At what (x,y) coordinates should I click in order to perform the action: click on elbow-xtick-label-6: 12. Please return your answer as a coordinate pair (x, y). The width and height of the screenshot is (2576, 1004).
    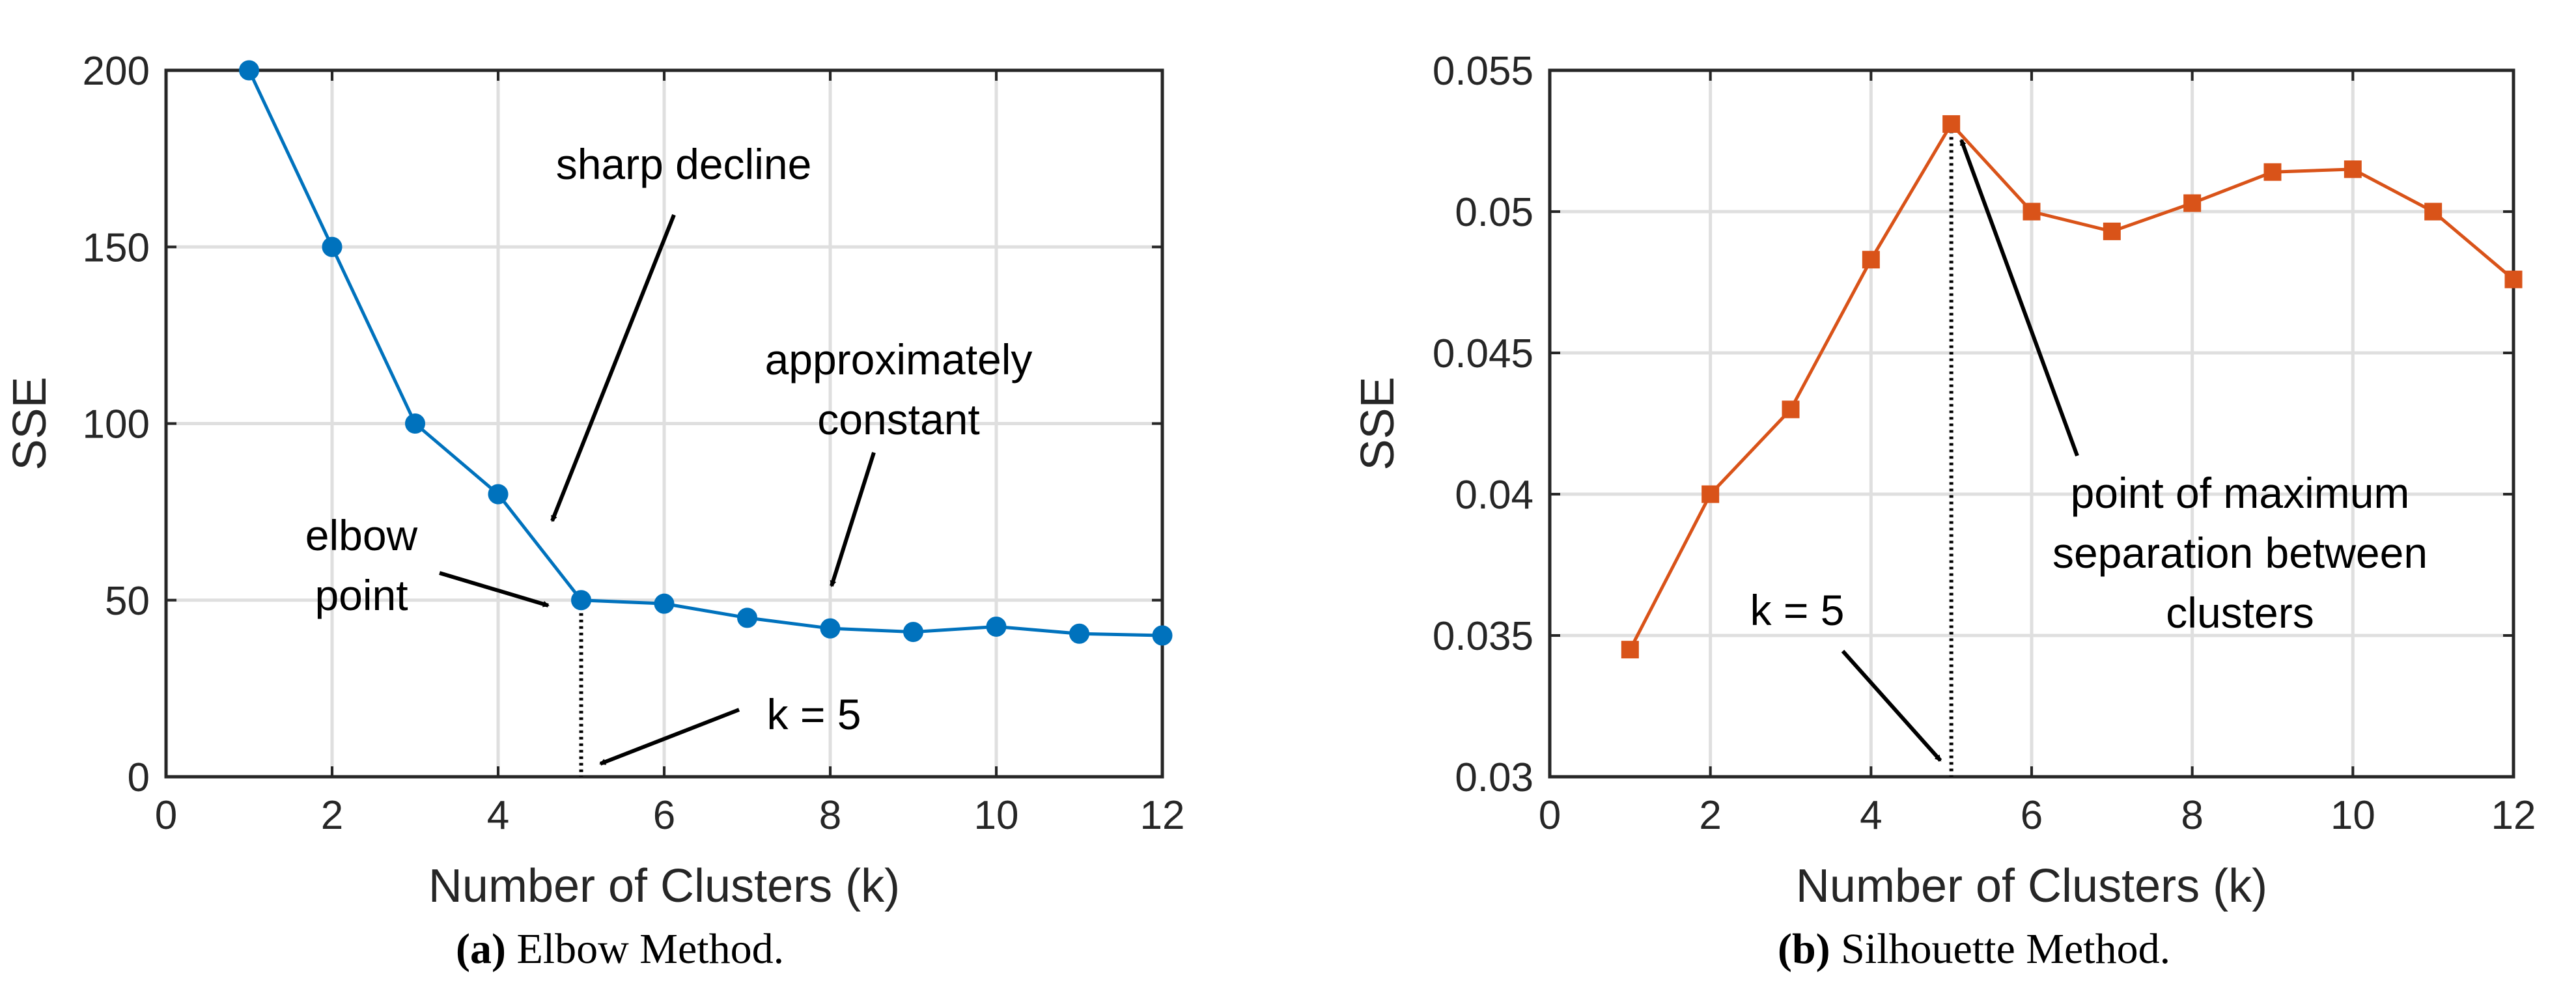
    Looking at the image, I should click on (1163, 815).